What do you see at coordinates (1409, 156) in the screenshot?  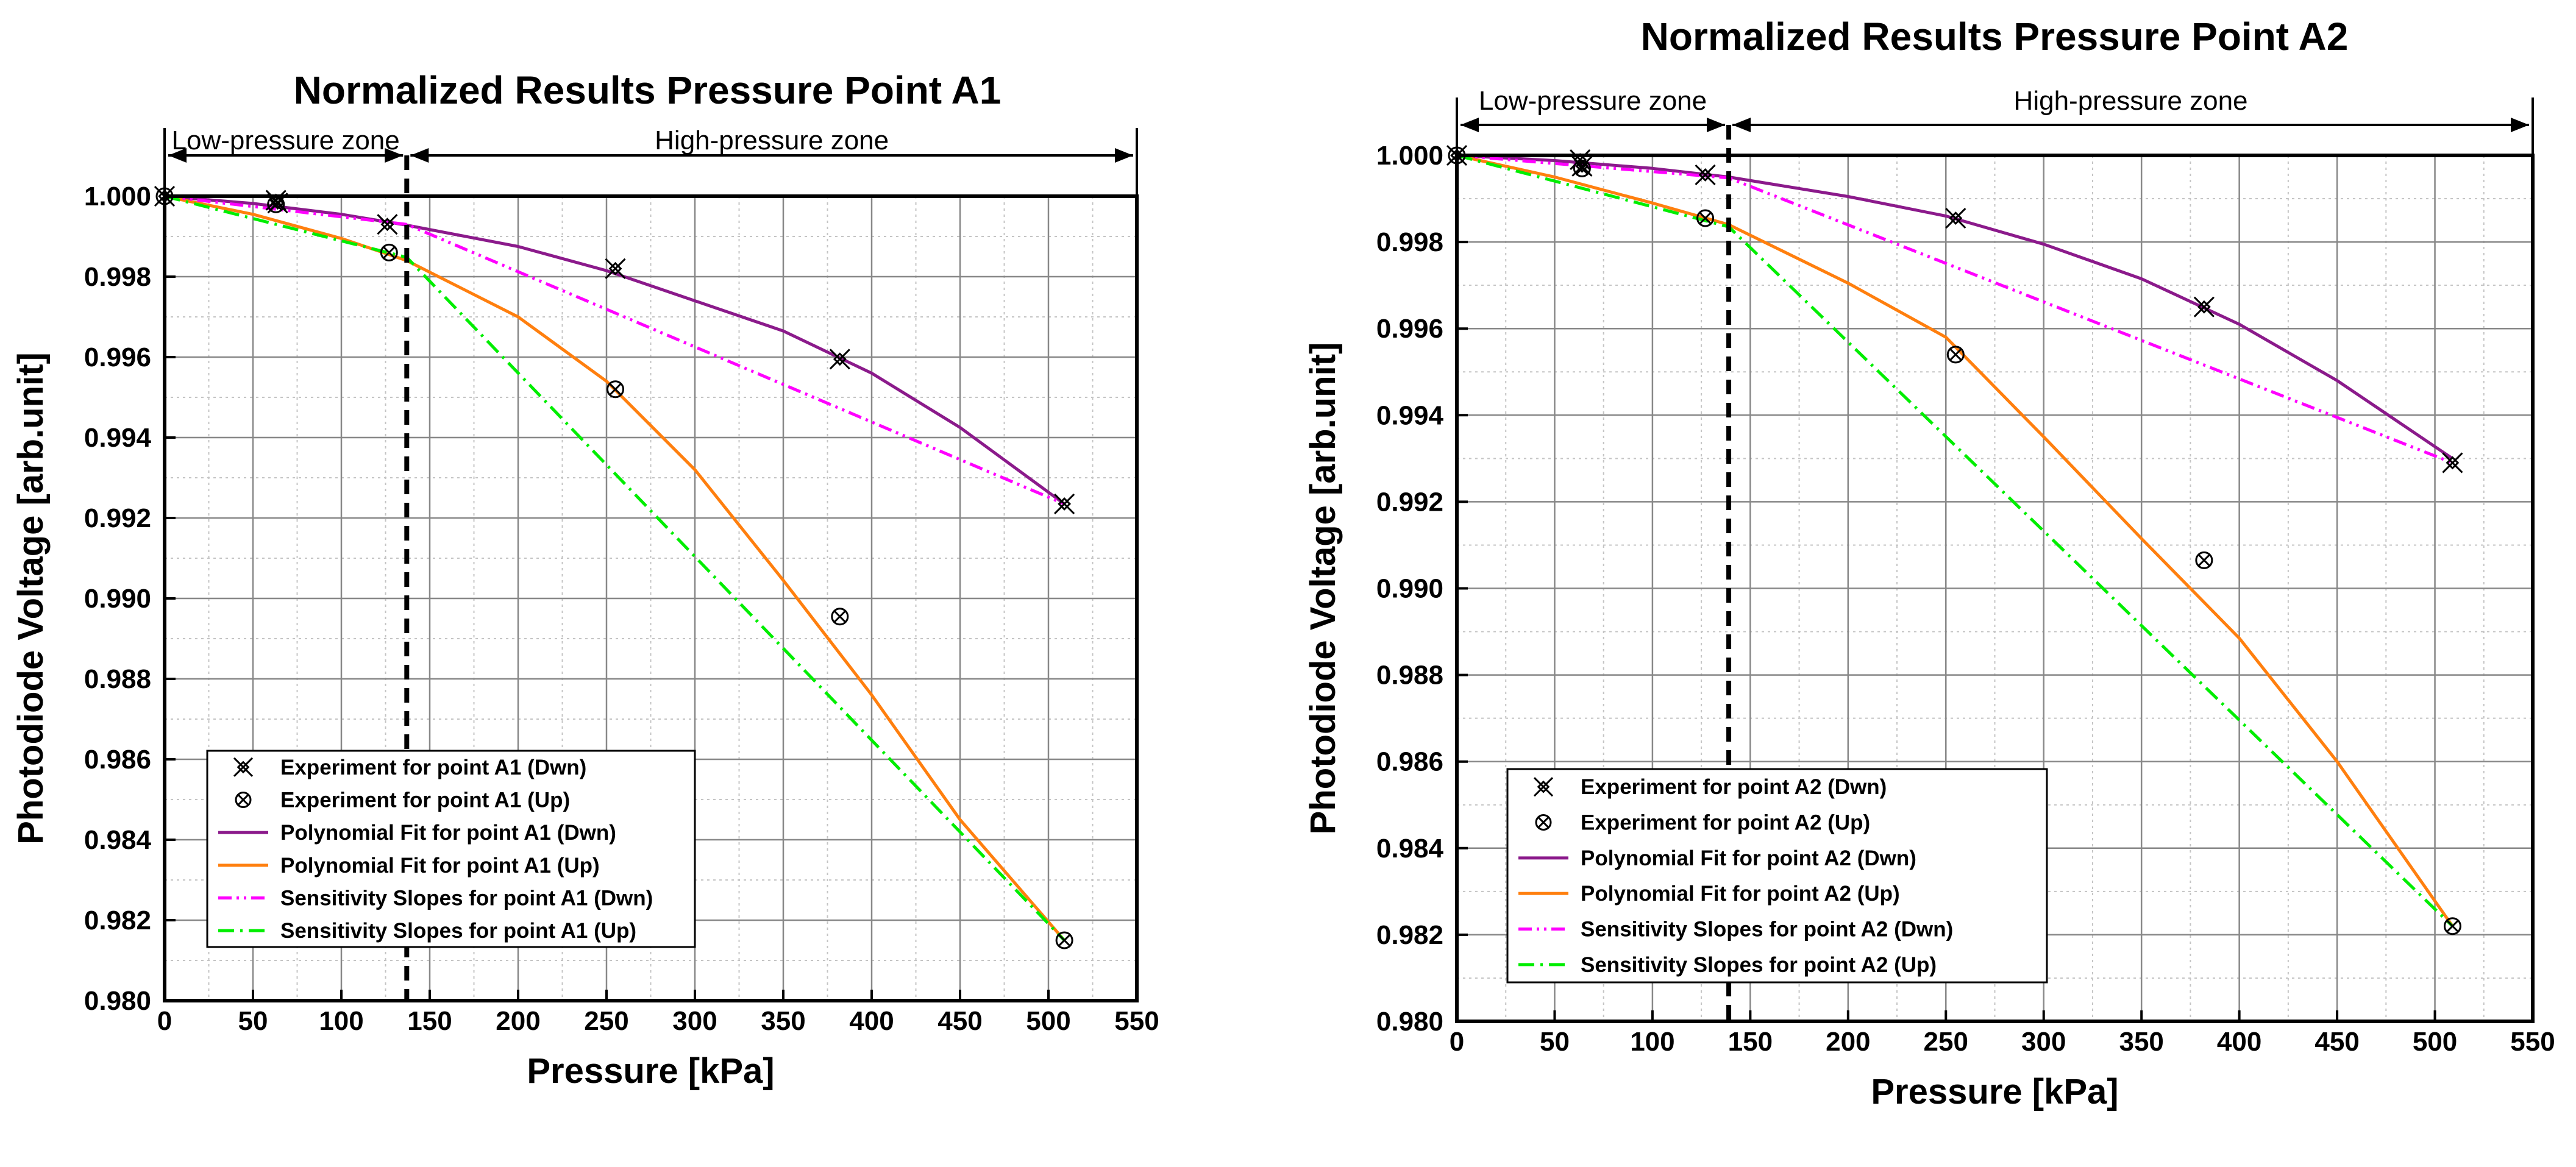 I see `y-tick-label: 1.000` at bounding box center [1409, 156].